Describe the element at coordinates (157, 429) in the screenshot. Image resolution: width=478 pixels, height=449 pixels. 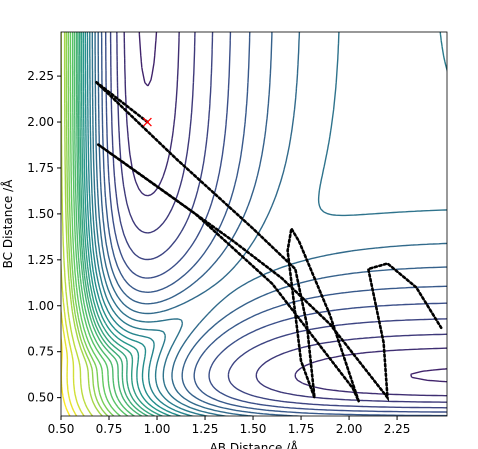
I see `x-tick-label: 1.00` at that location.